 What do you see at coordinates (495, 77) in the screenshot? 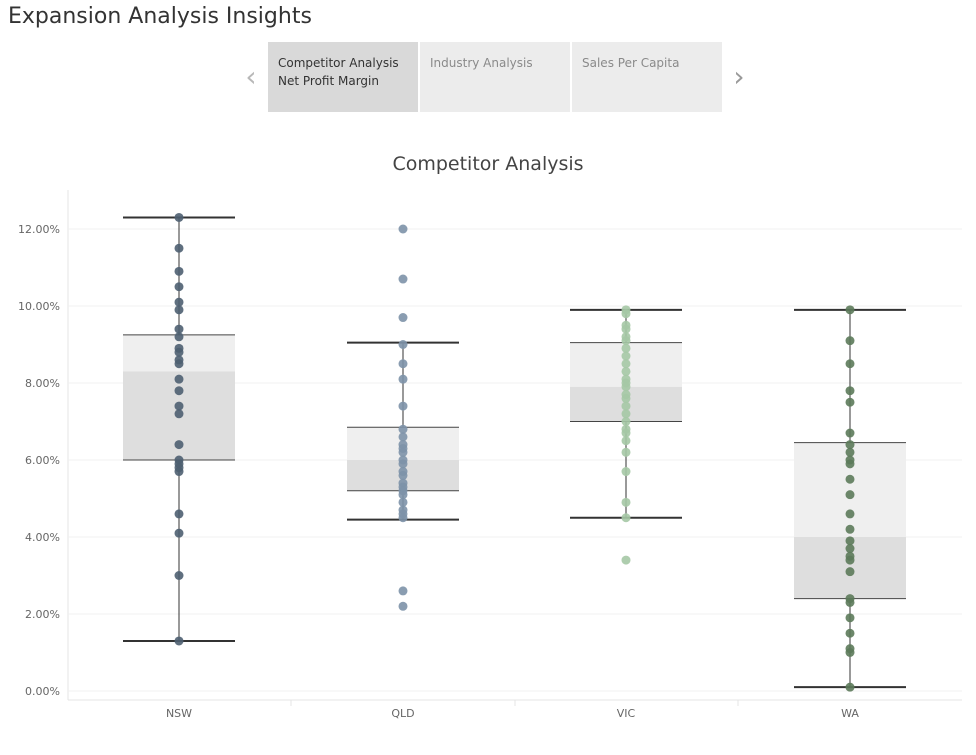
I see `story-tab-industry-analysis: Industry Analysis` at bounding box center [495, 77].